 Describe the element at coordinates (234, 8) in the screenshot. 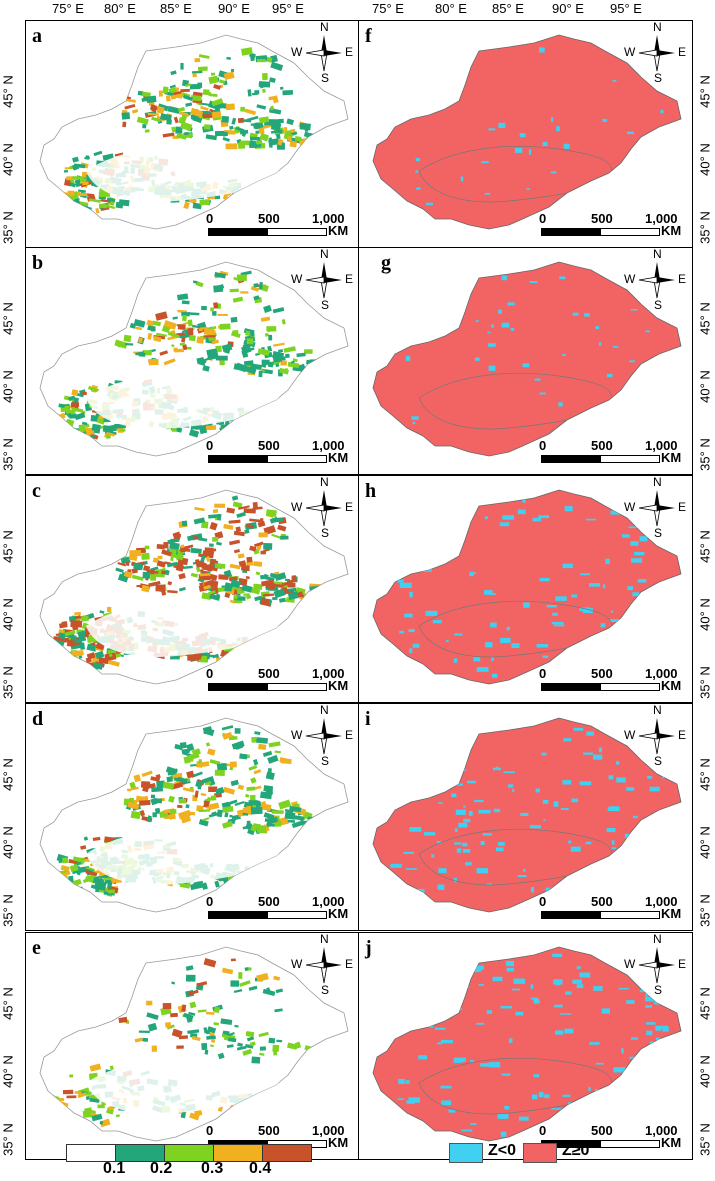

I see `lon-tick-label: 90° E` at that location.